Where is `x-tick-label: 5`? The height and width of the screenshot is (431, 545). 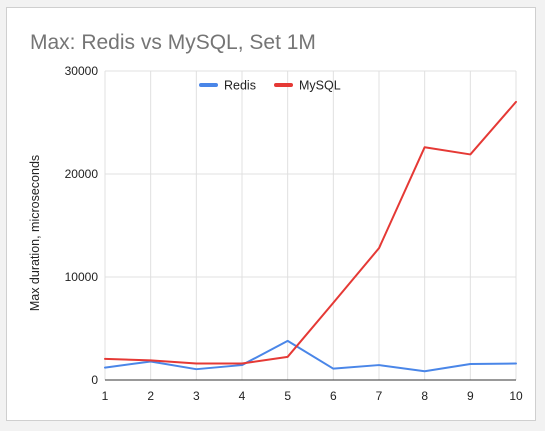
x-tick-label: 5 is located at coordinates (287, 396).